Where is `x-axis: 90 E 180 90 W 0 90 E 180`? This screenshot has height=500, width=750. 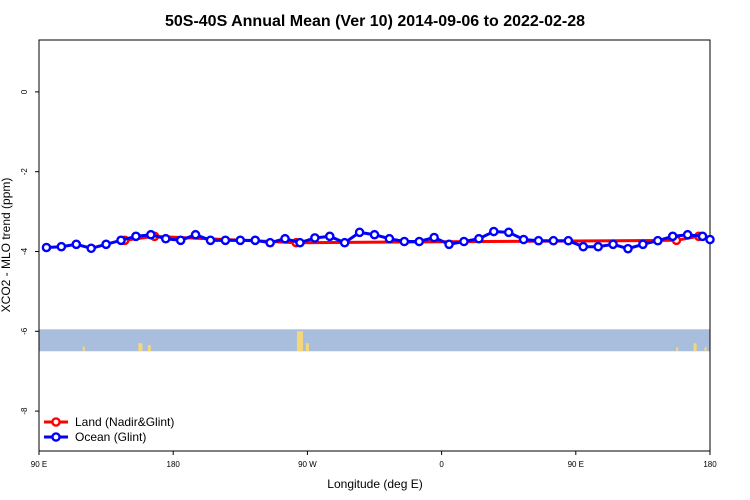
x-axis: 90 E 180 90 W 0 90 E 180 is located at coordinates (374, 460).